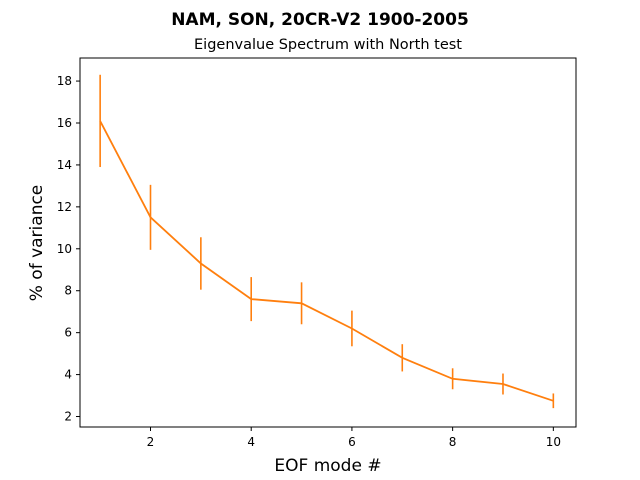 Image resolution: width=640 pixels, height=480 pixels. What do you see at coordinates (64, 249) in the screenshot?
I see `y-tick-label: 10` at bounding box center [64, 249].